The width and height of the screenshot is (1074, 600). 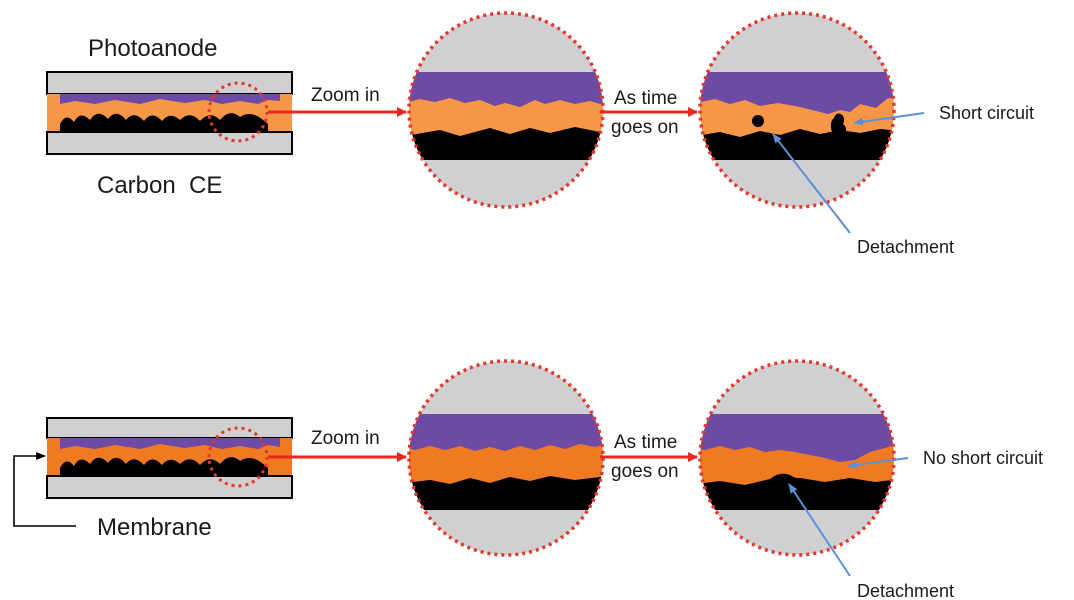 I want to click on bottom-time-label-line1: As time, so click(x=645, y=442).